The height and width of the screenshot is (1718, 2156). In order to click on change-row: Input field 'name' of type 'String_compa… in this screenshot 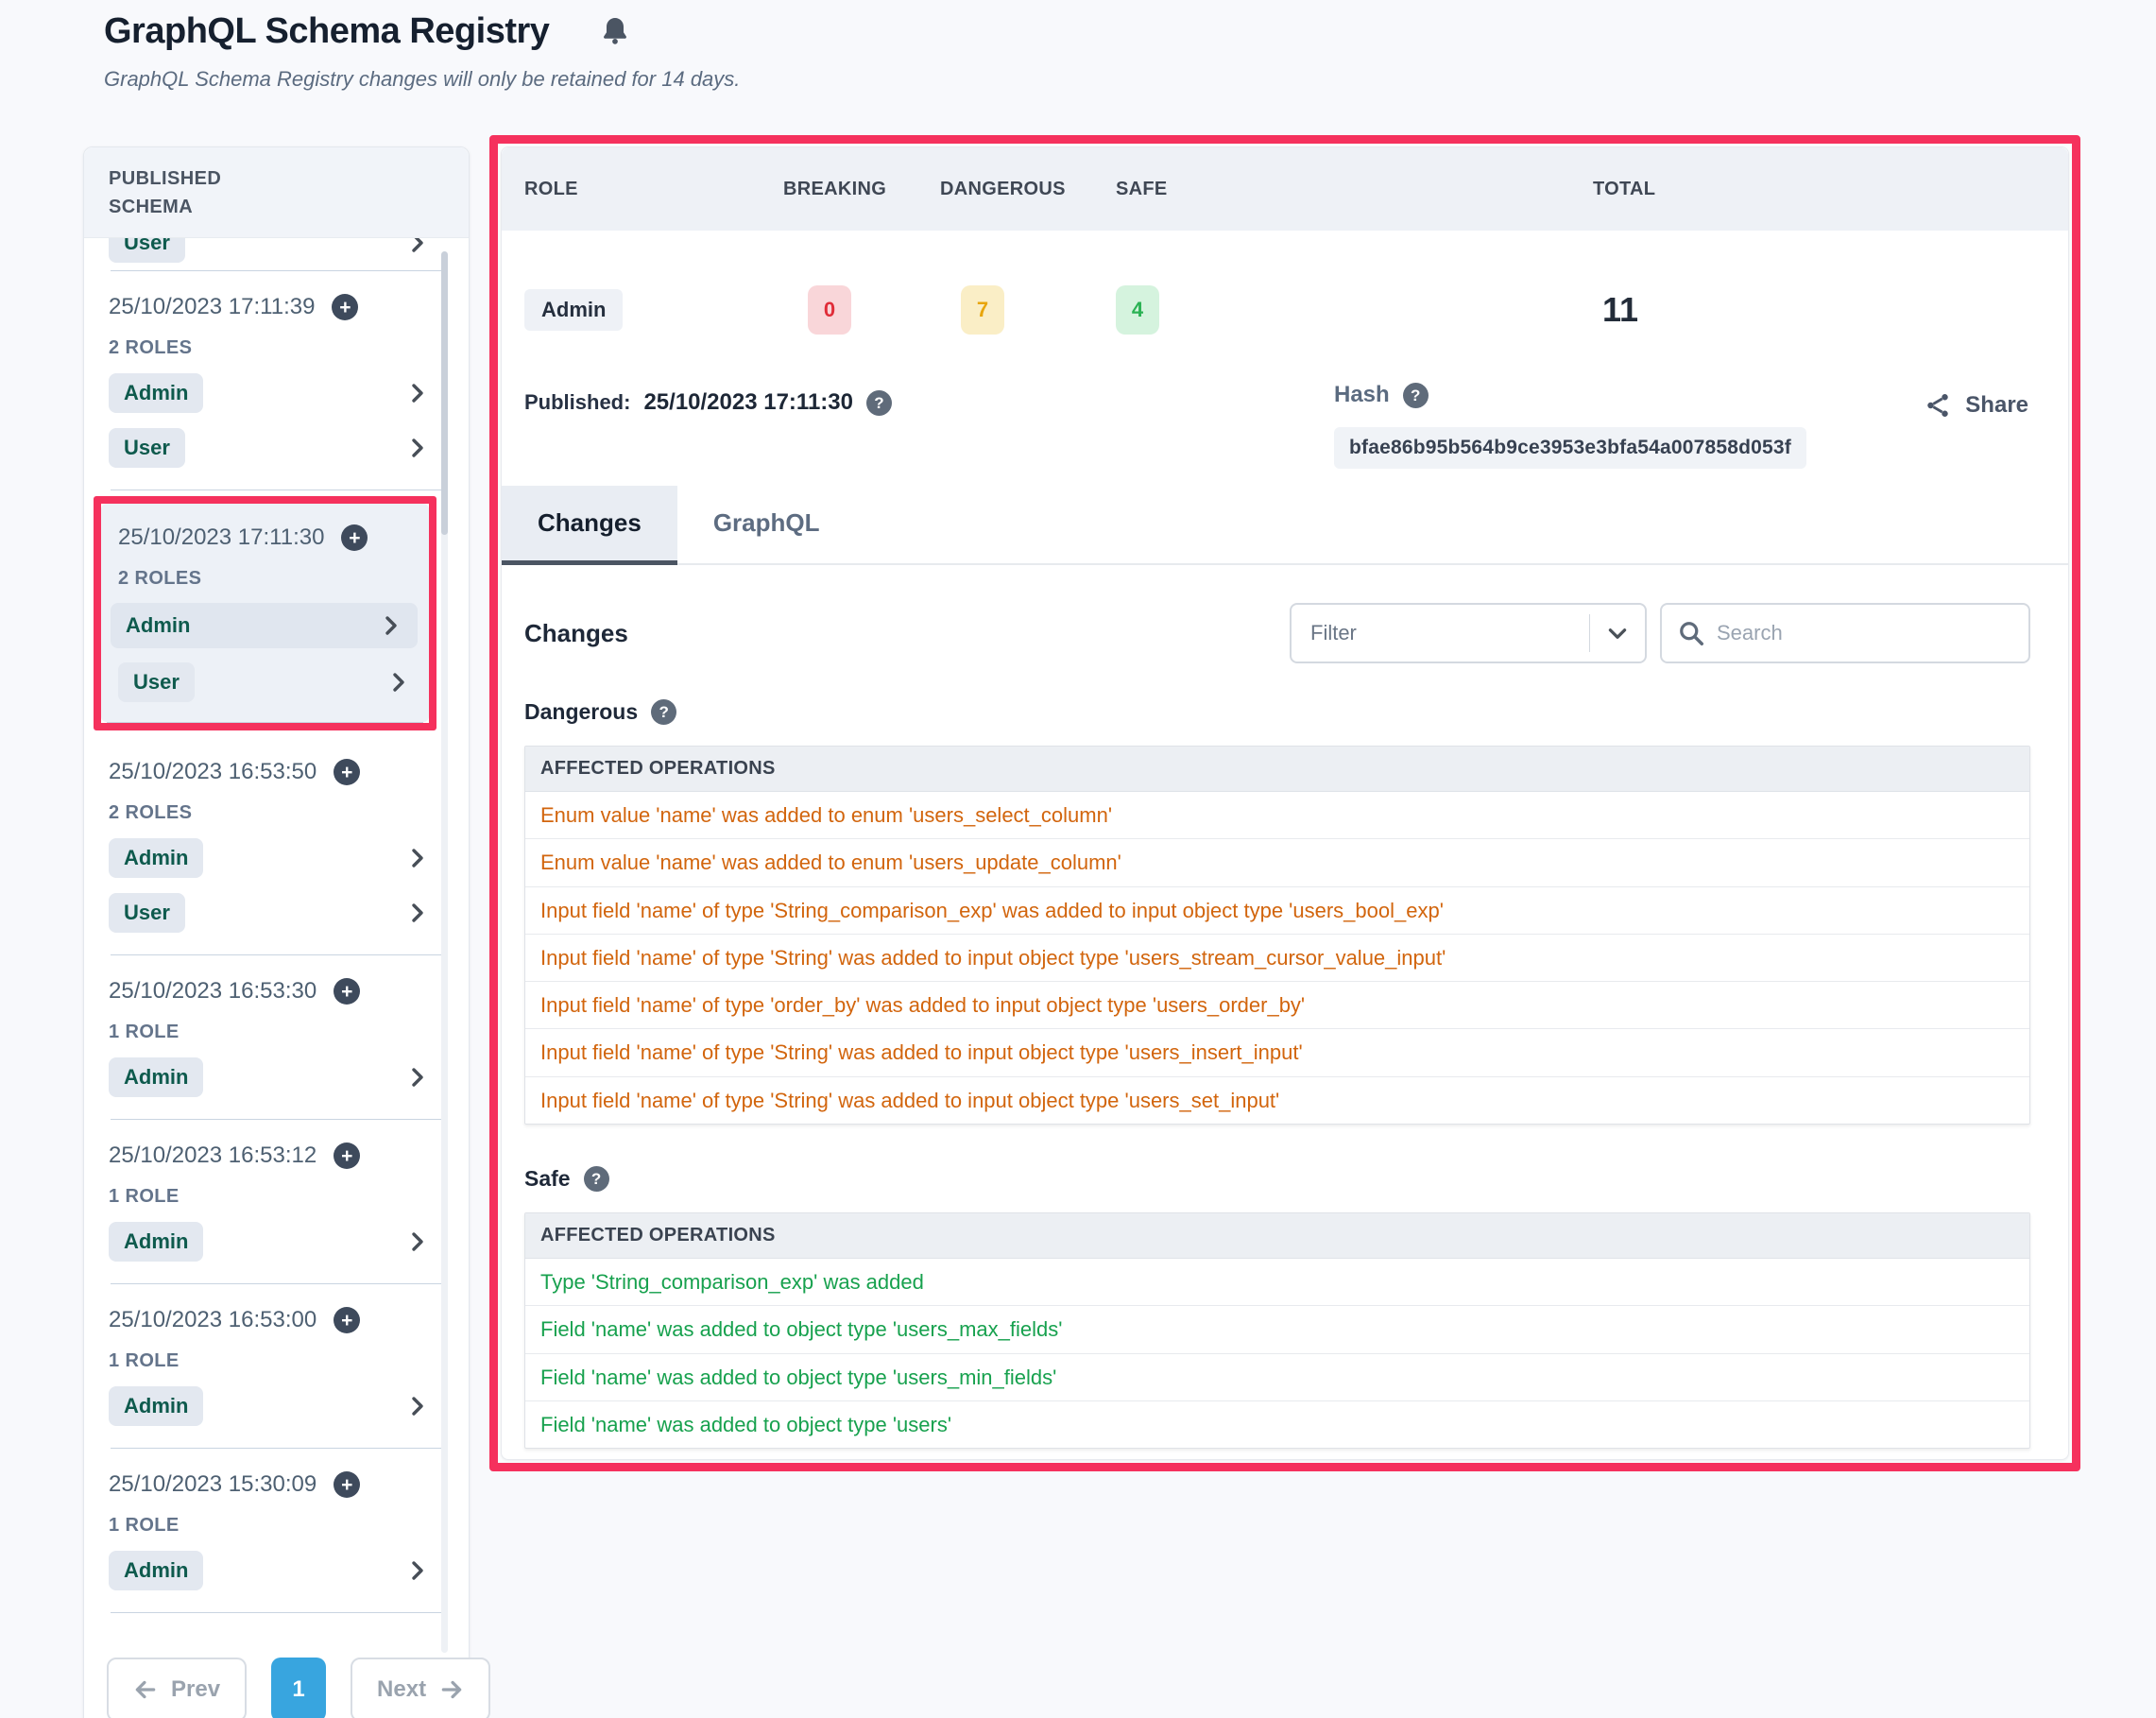, I will do `click(1277, 911)`.